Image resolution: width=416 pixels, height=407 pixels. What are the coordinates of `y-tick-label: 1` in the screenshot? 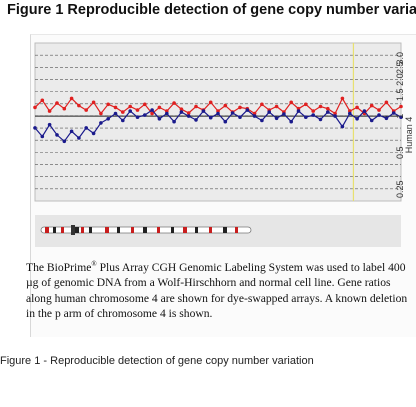 It's located at (400, 116).